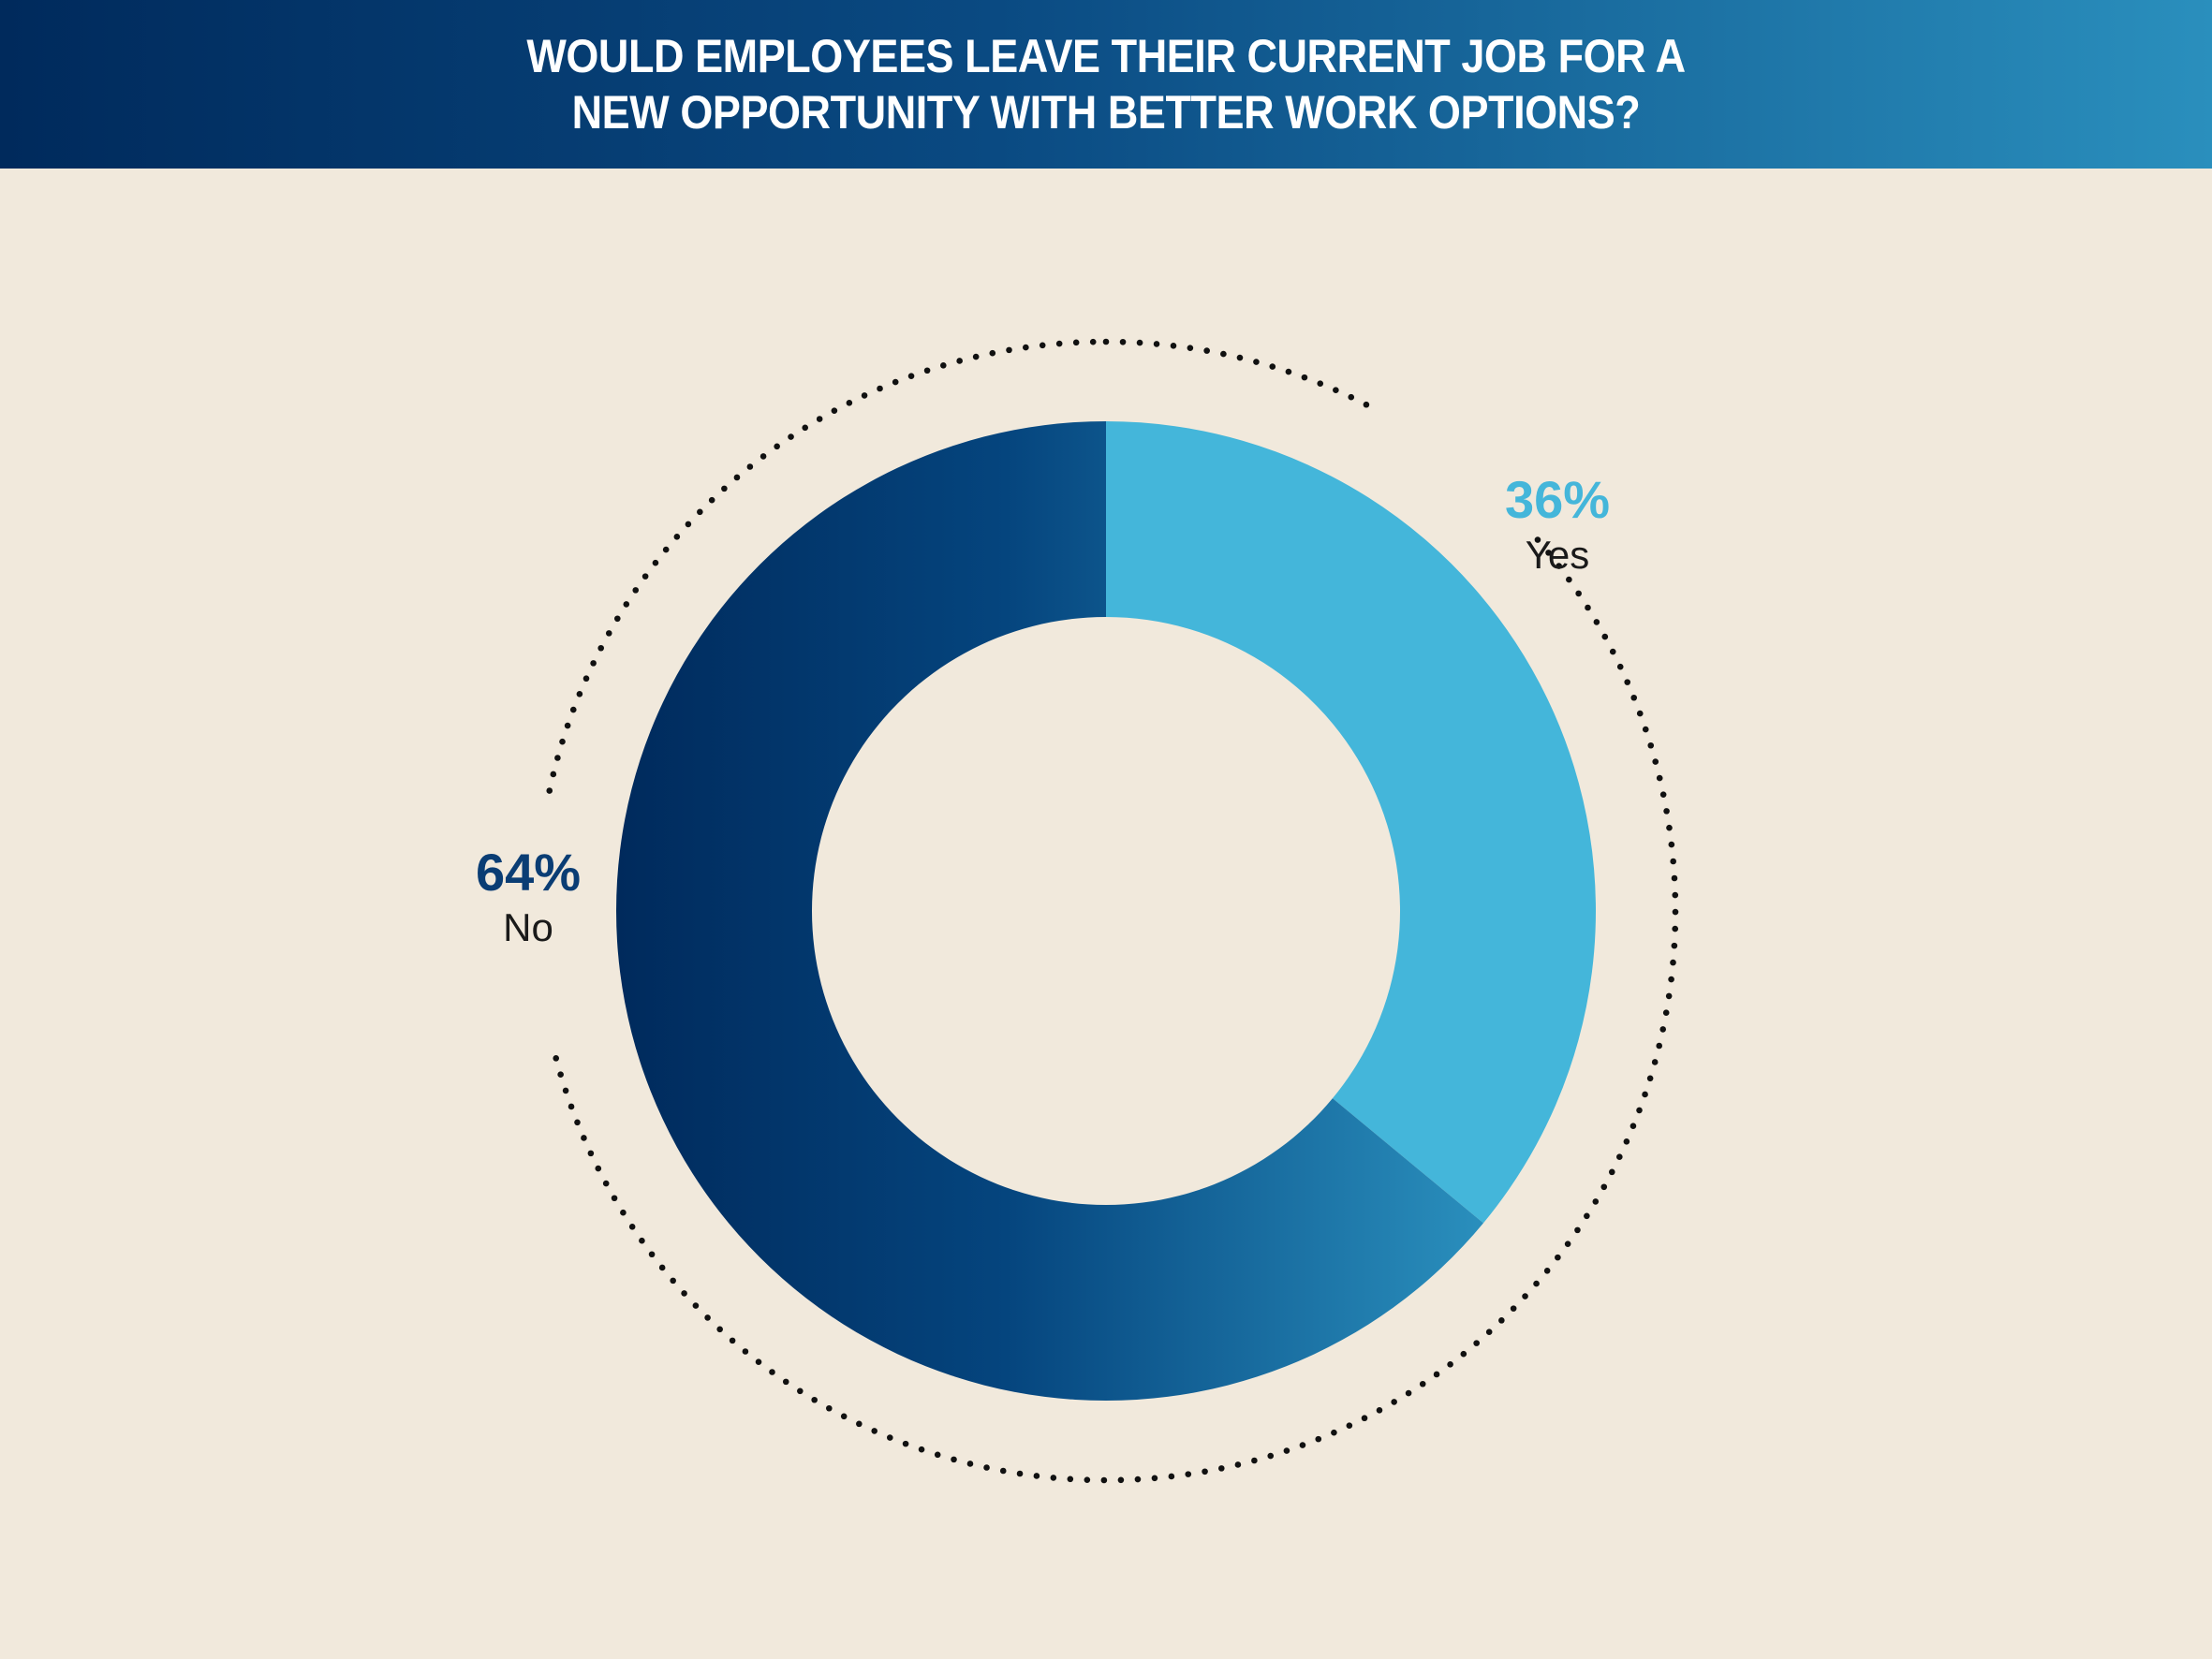  What do you see at coordinates (1351, 822) in the screenshot?
I see `slice-yes` at bounding box center [1351, 822].